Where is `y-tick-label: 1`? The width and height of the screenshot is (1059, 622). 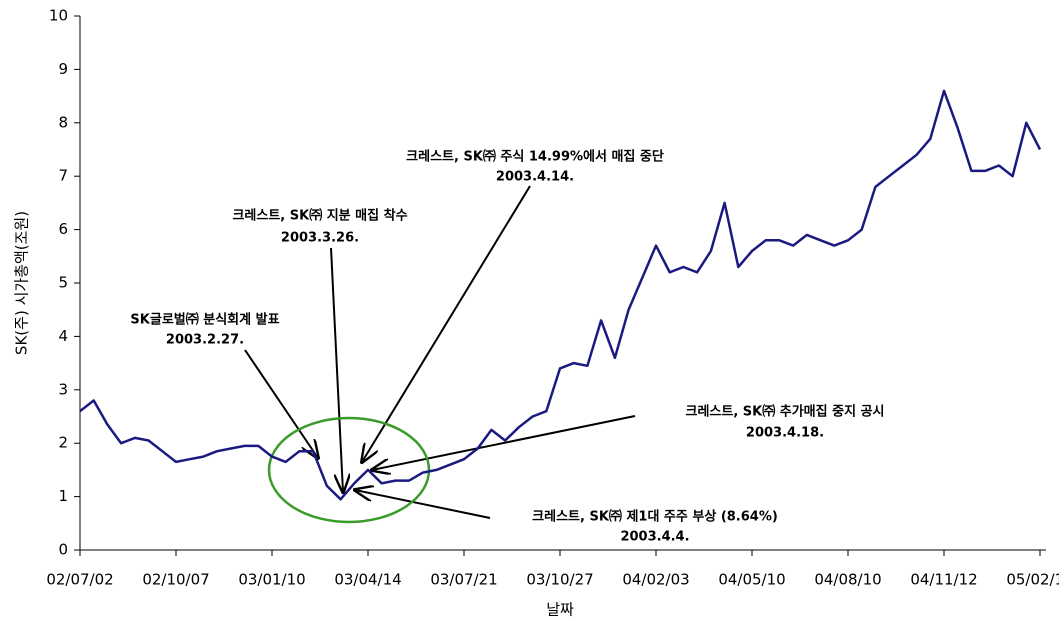 y-tick-label: 1 is located at coordinates (63, 496).